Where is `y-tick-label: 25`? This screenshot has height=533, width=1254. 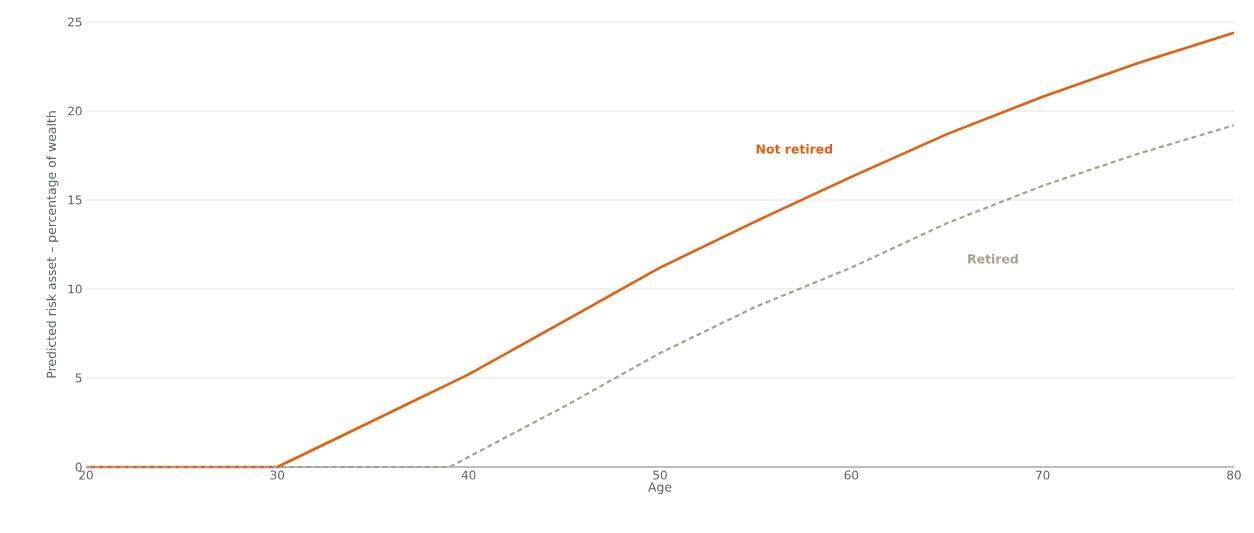
y-tick-label: 25 is located at coordinates (75, 22).